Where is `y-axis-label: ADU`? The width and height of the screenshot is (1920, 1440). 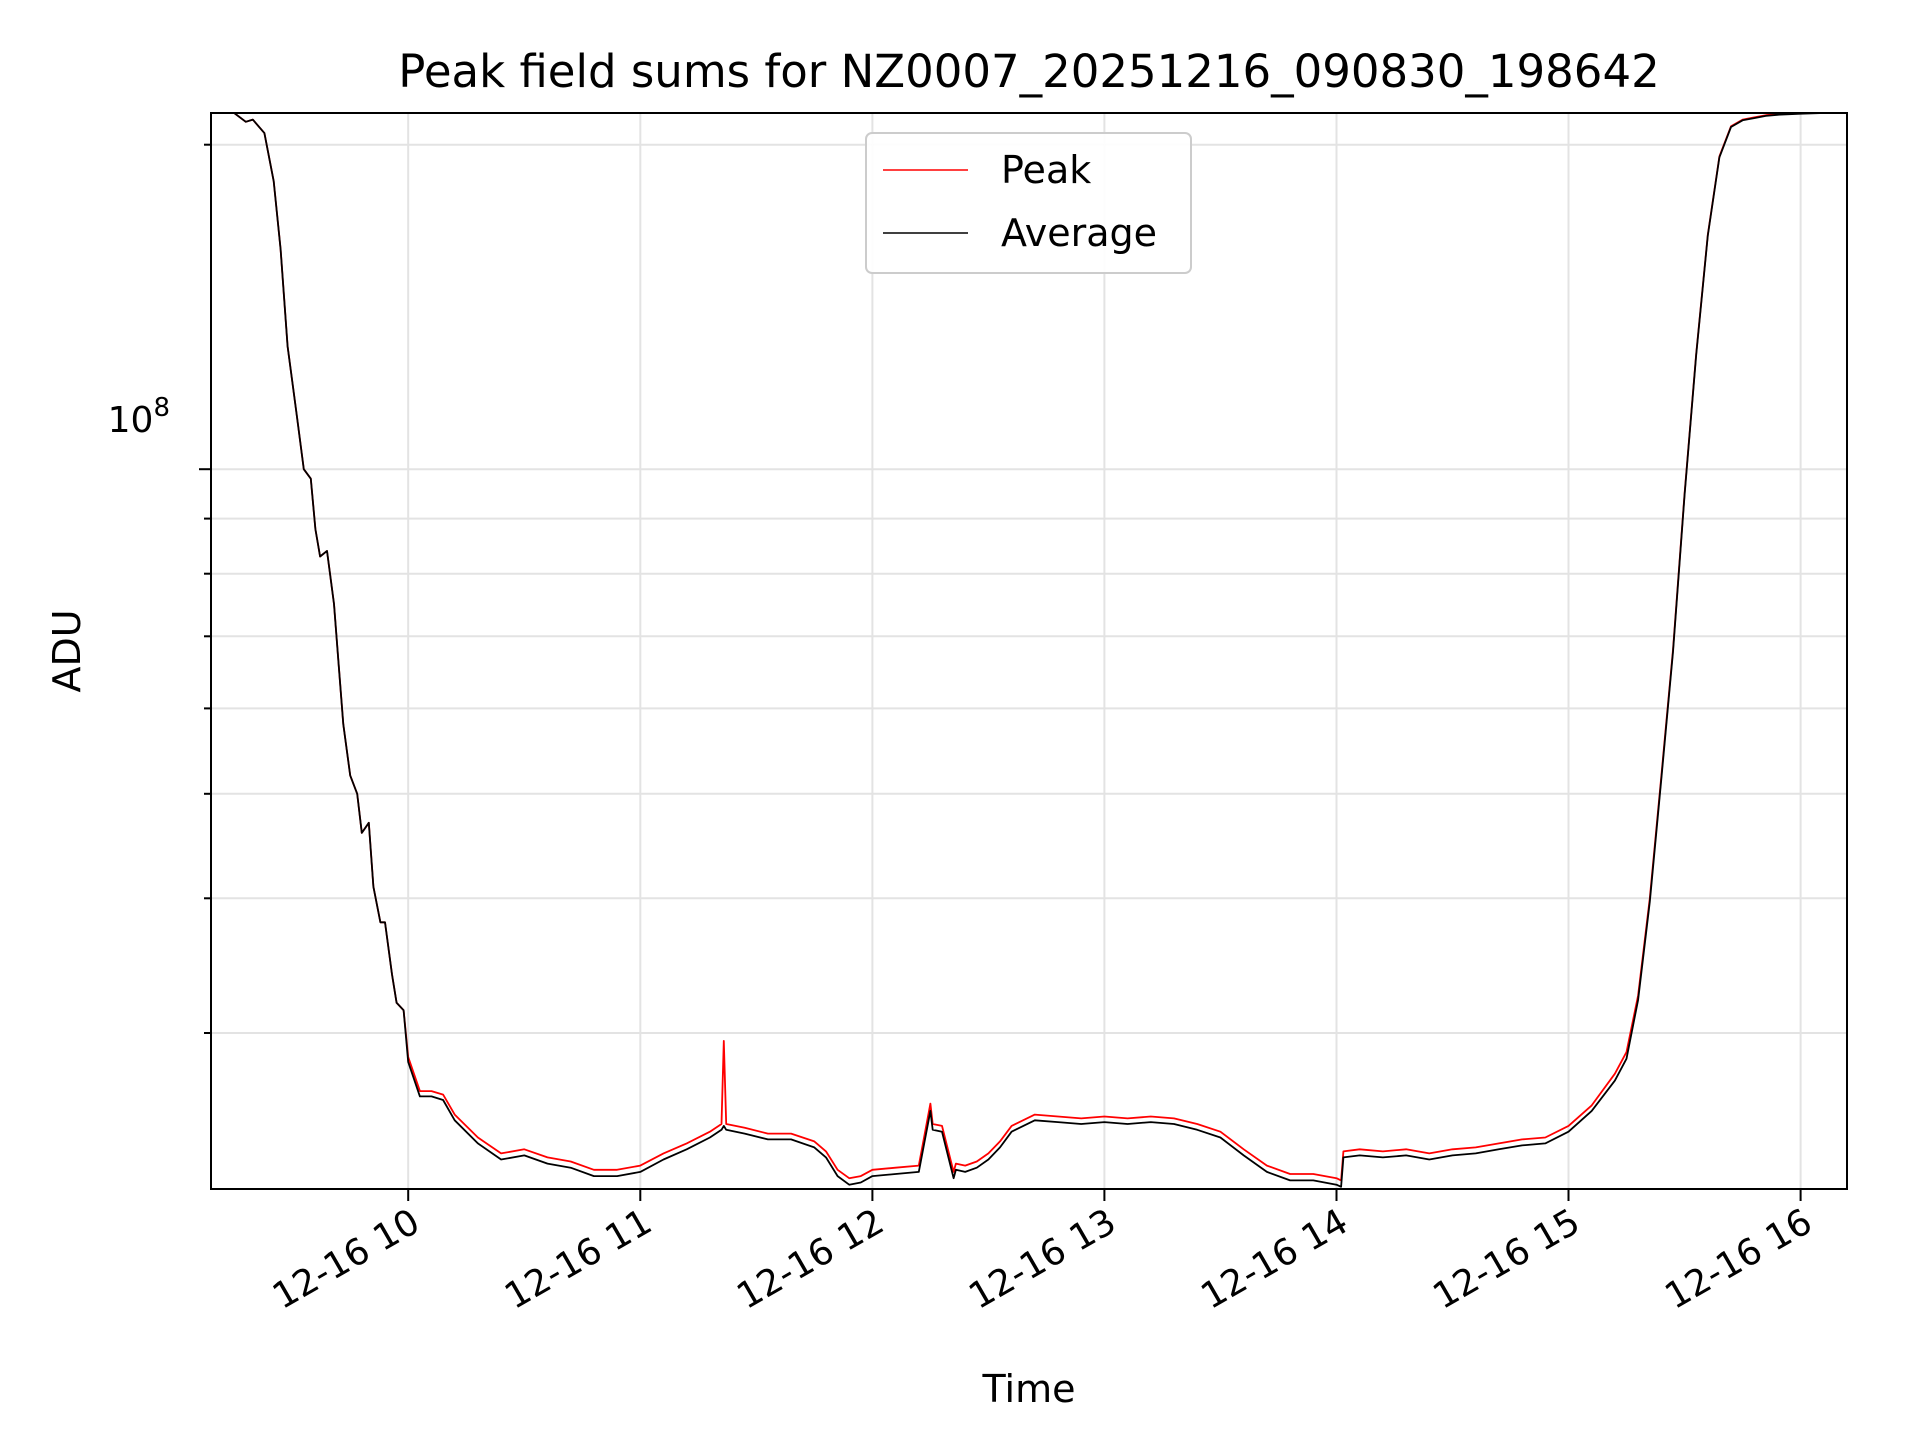 y-axis-label: ADU is located at coordinates (67, 650).